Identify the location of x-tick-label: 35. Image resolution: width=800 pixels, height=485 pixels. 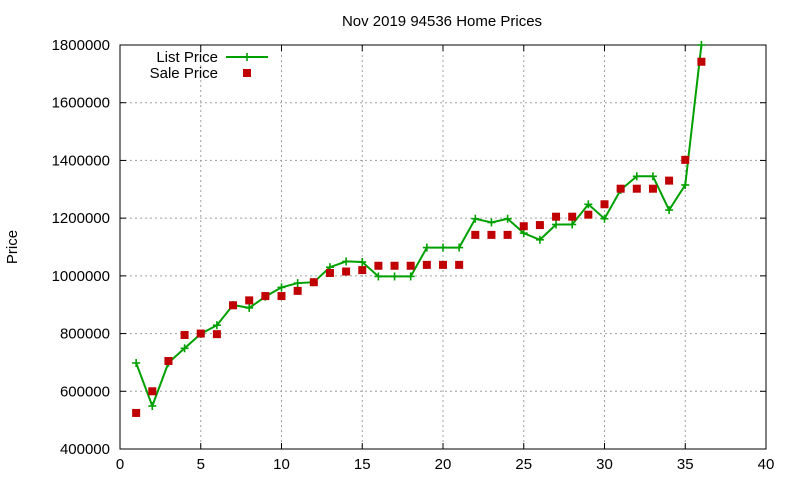
(685, 464).